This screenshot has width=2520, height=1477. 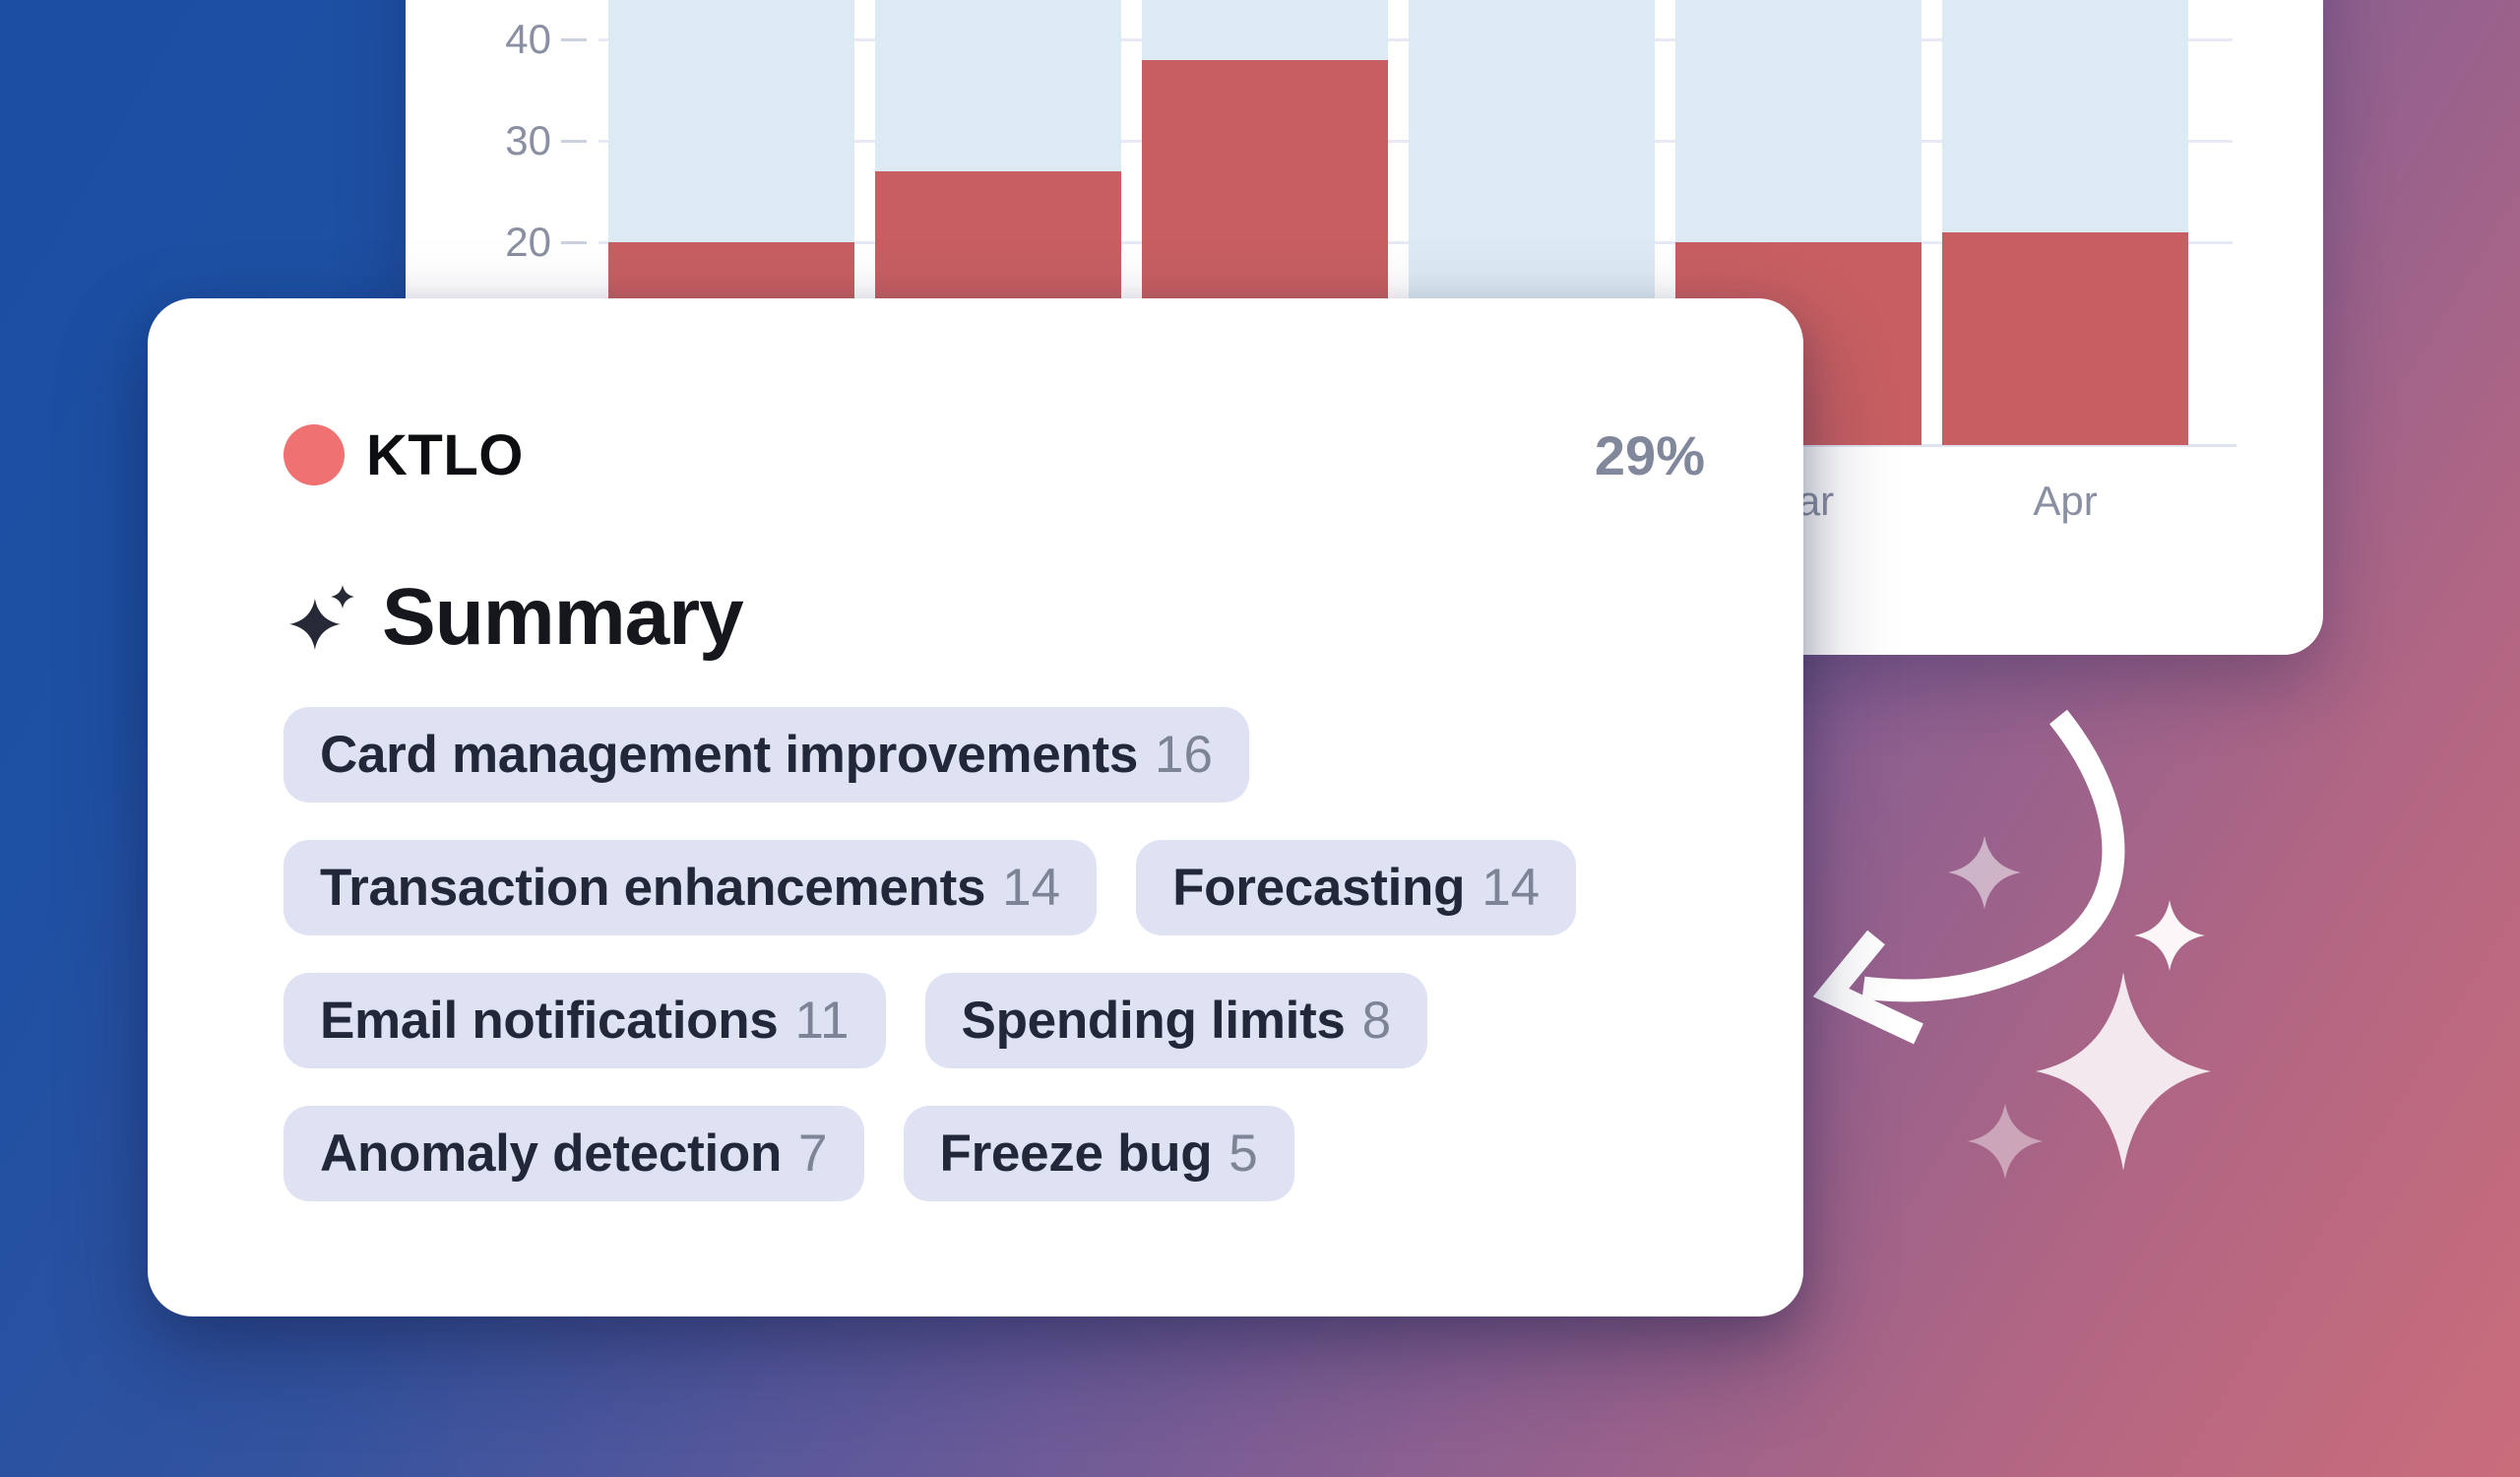 What do you see at coordinates (653, 888) in the screenshot?
I see `tag-label: Transaction enhancements` at bounding box center [653, 888].